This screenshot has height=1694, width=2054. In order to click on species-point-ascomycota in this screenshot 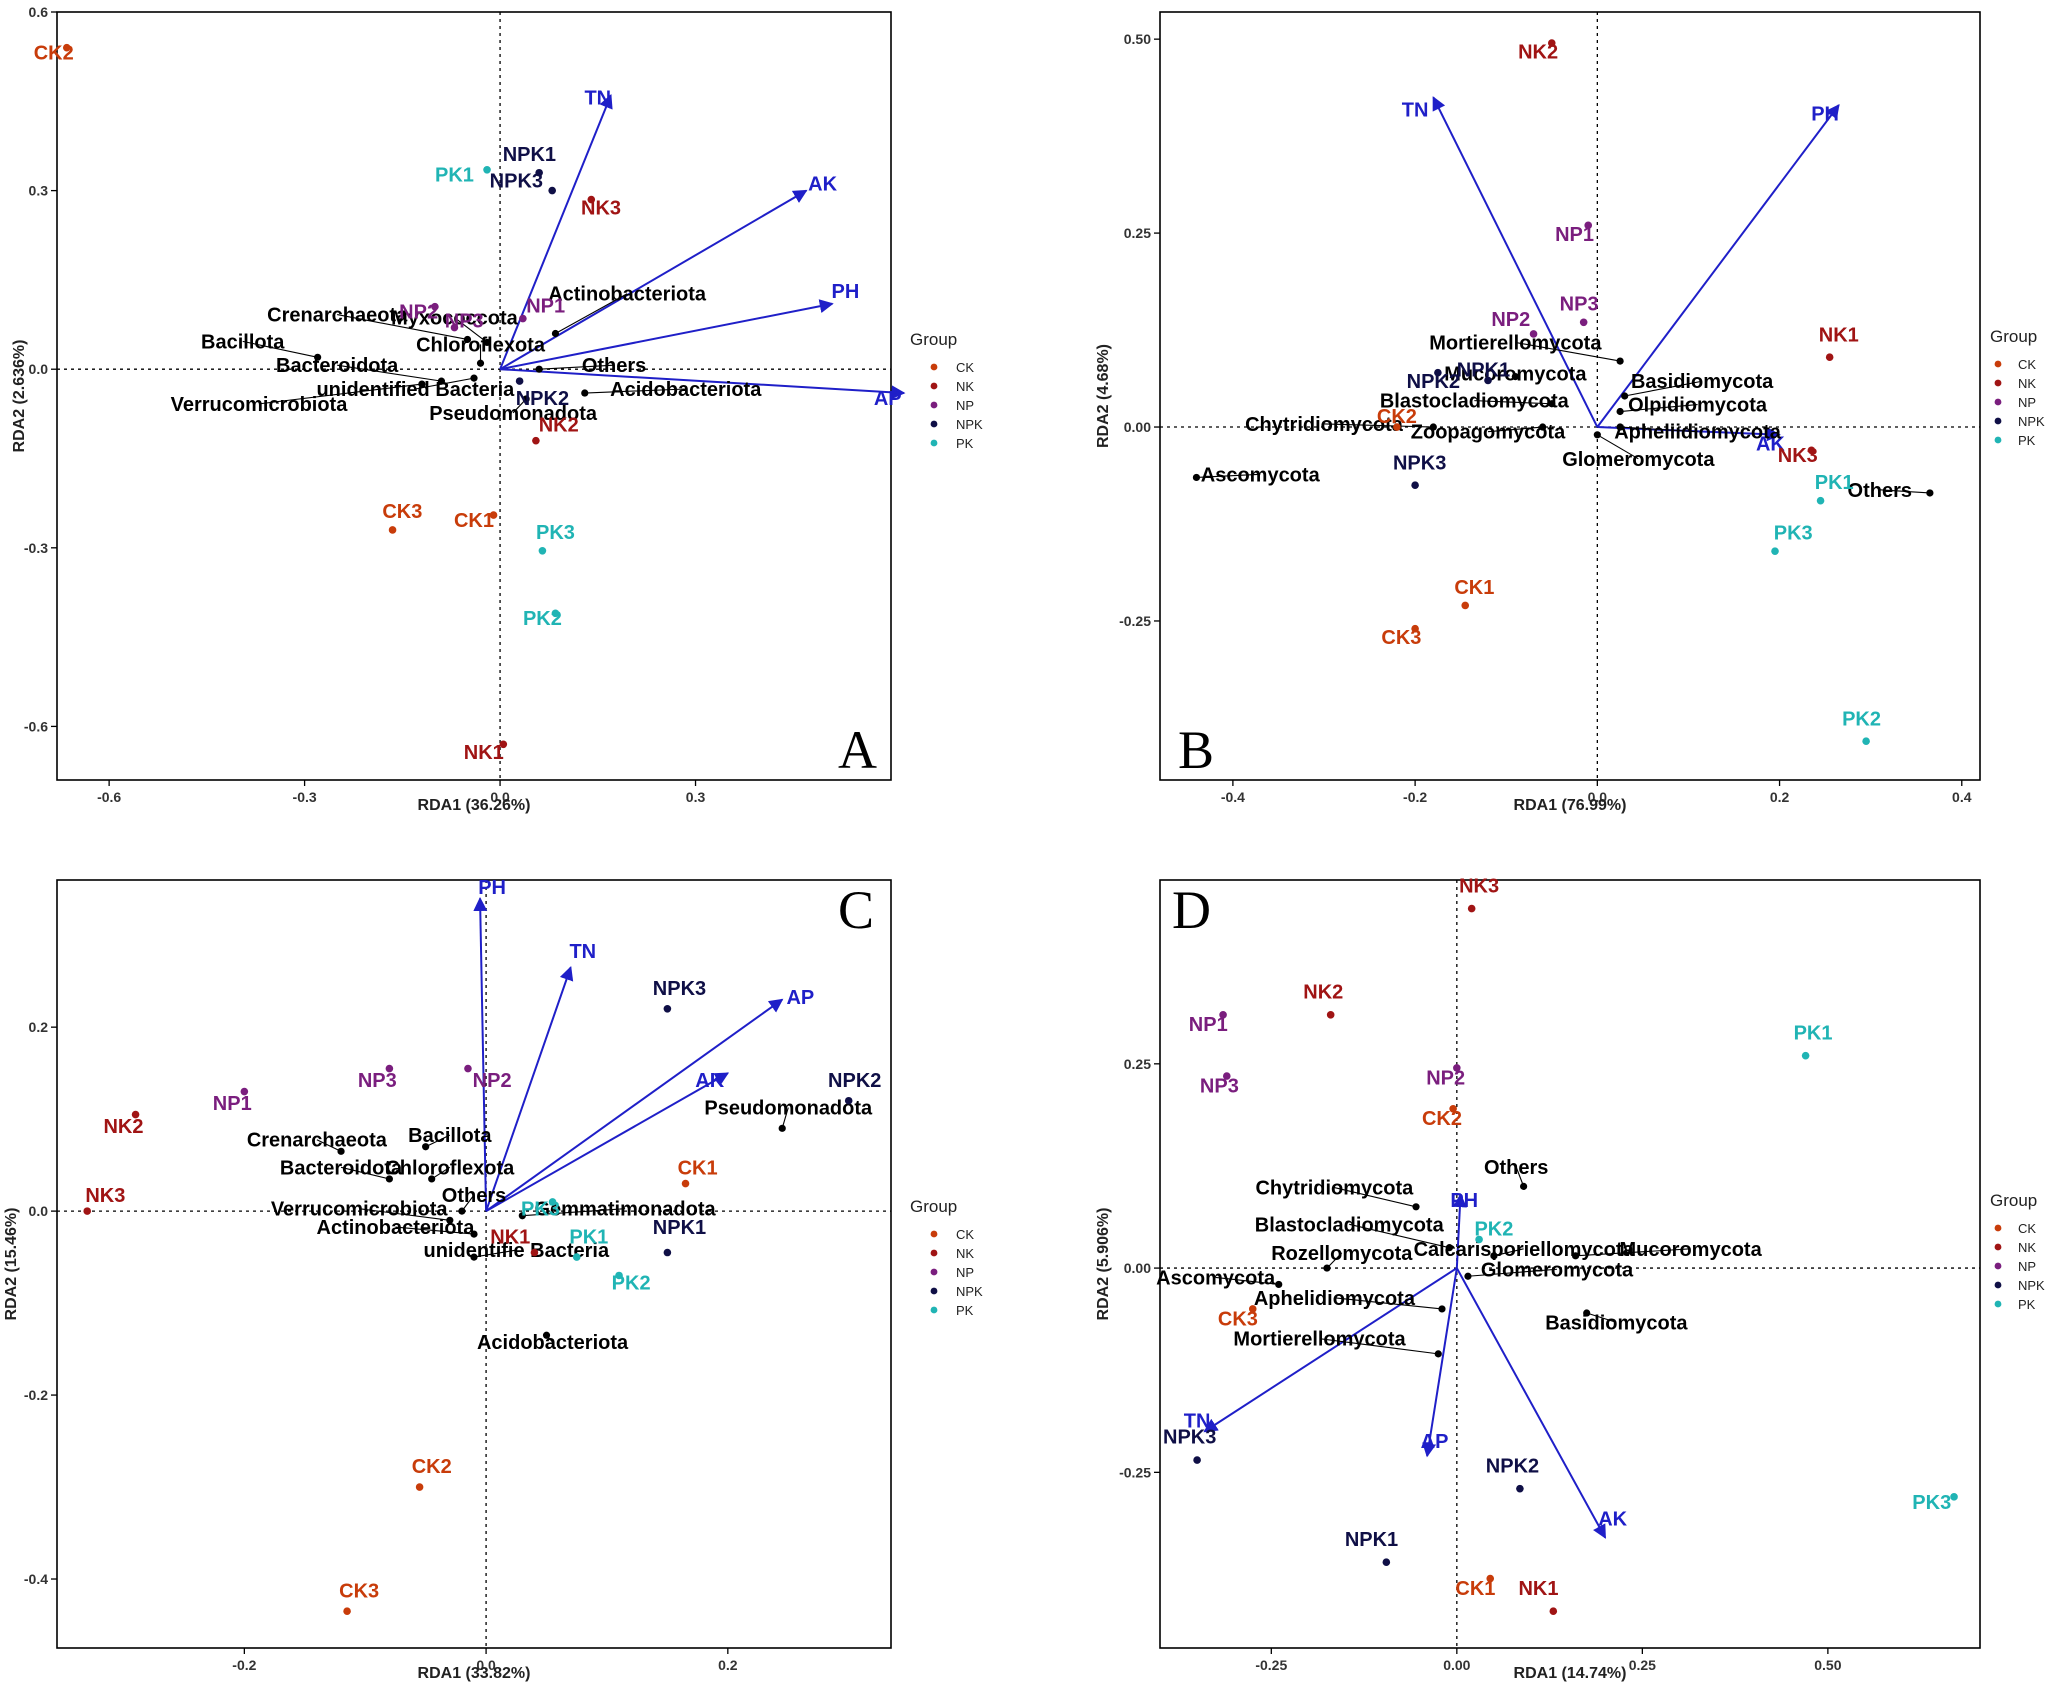, I will do `click(1279, 1284)`.